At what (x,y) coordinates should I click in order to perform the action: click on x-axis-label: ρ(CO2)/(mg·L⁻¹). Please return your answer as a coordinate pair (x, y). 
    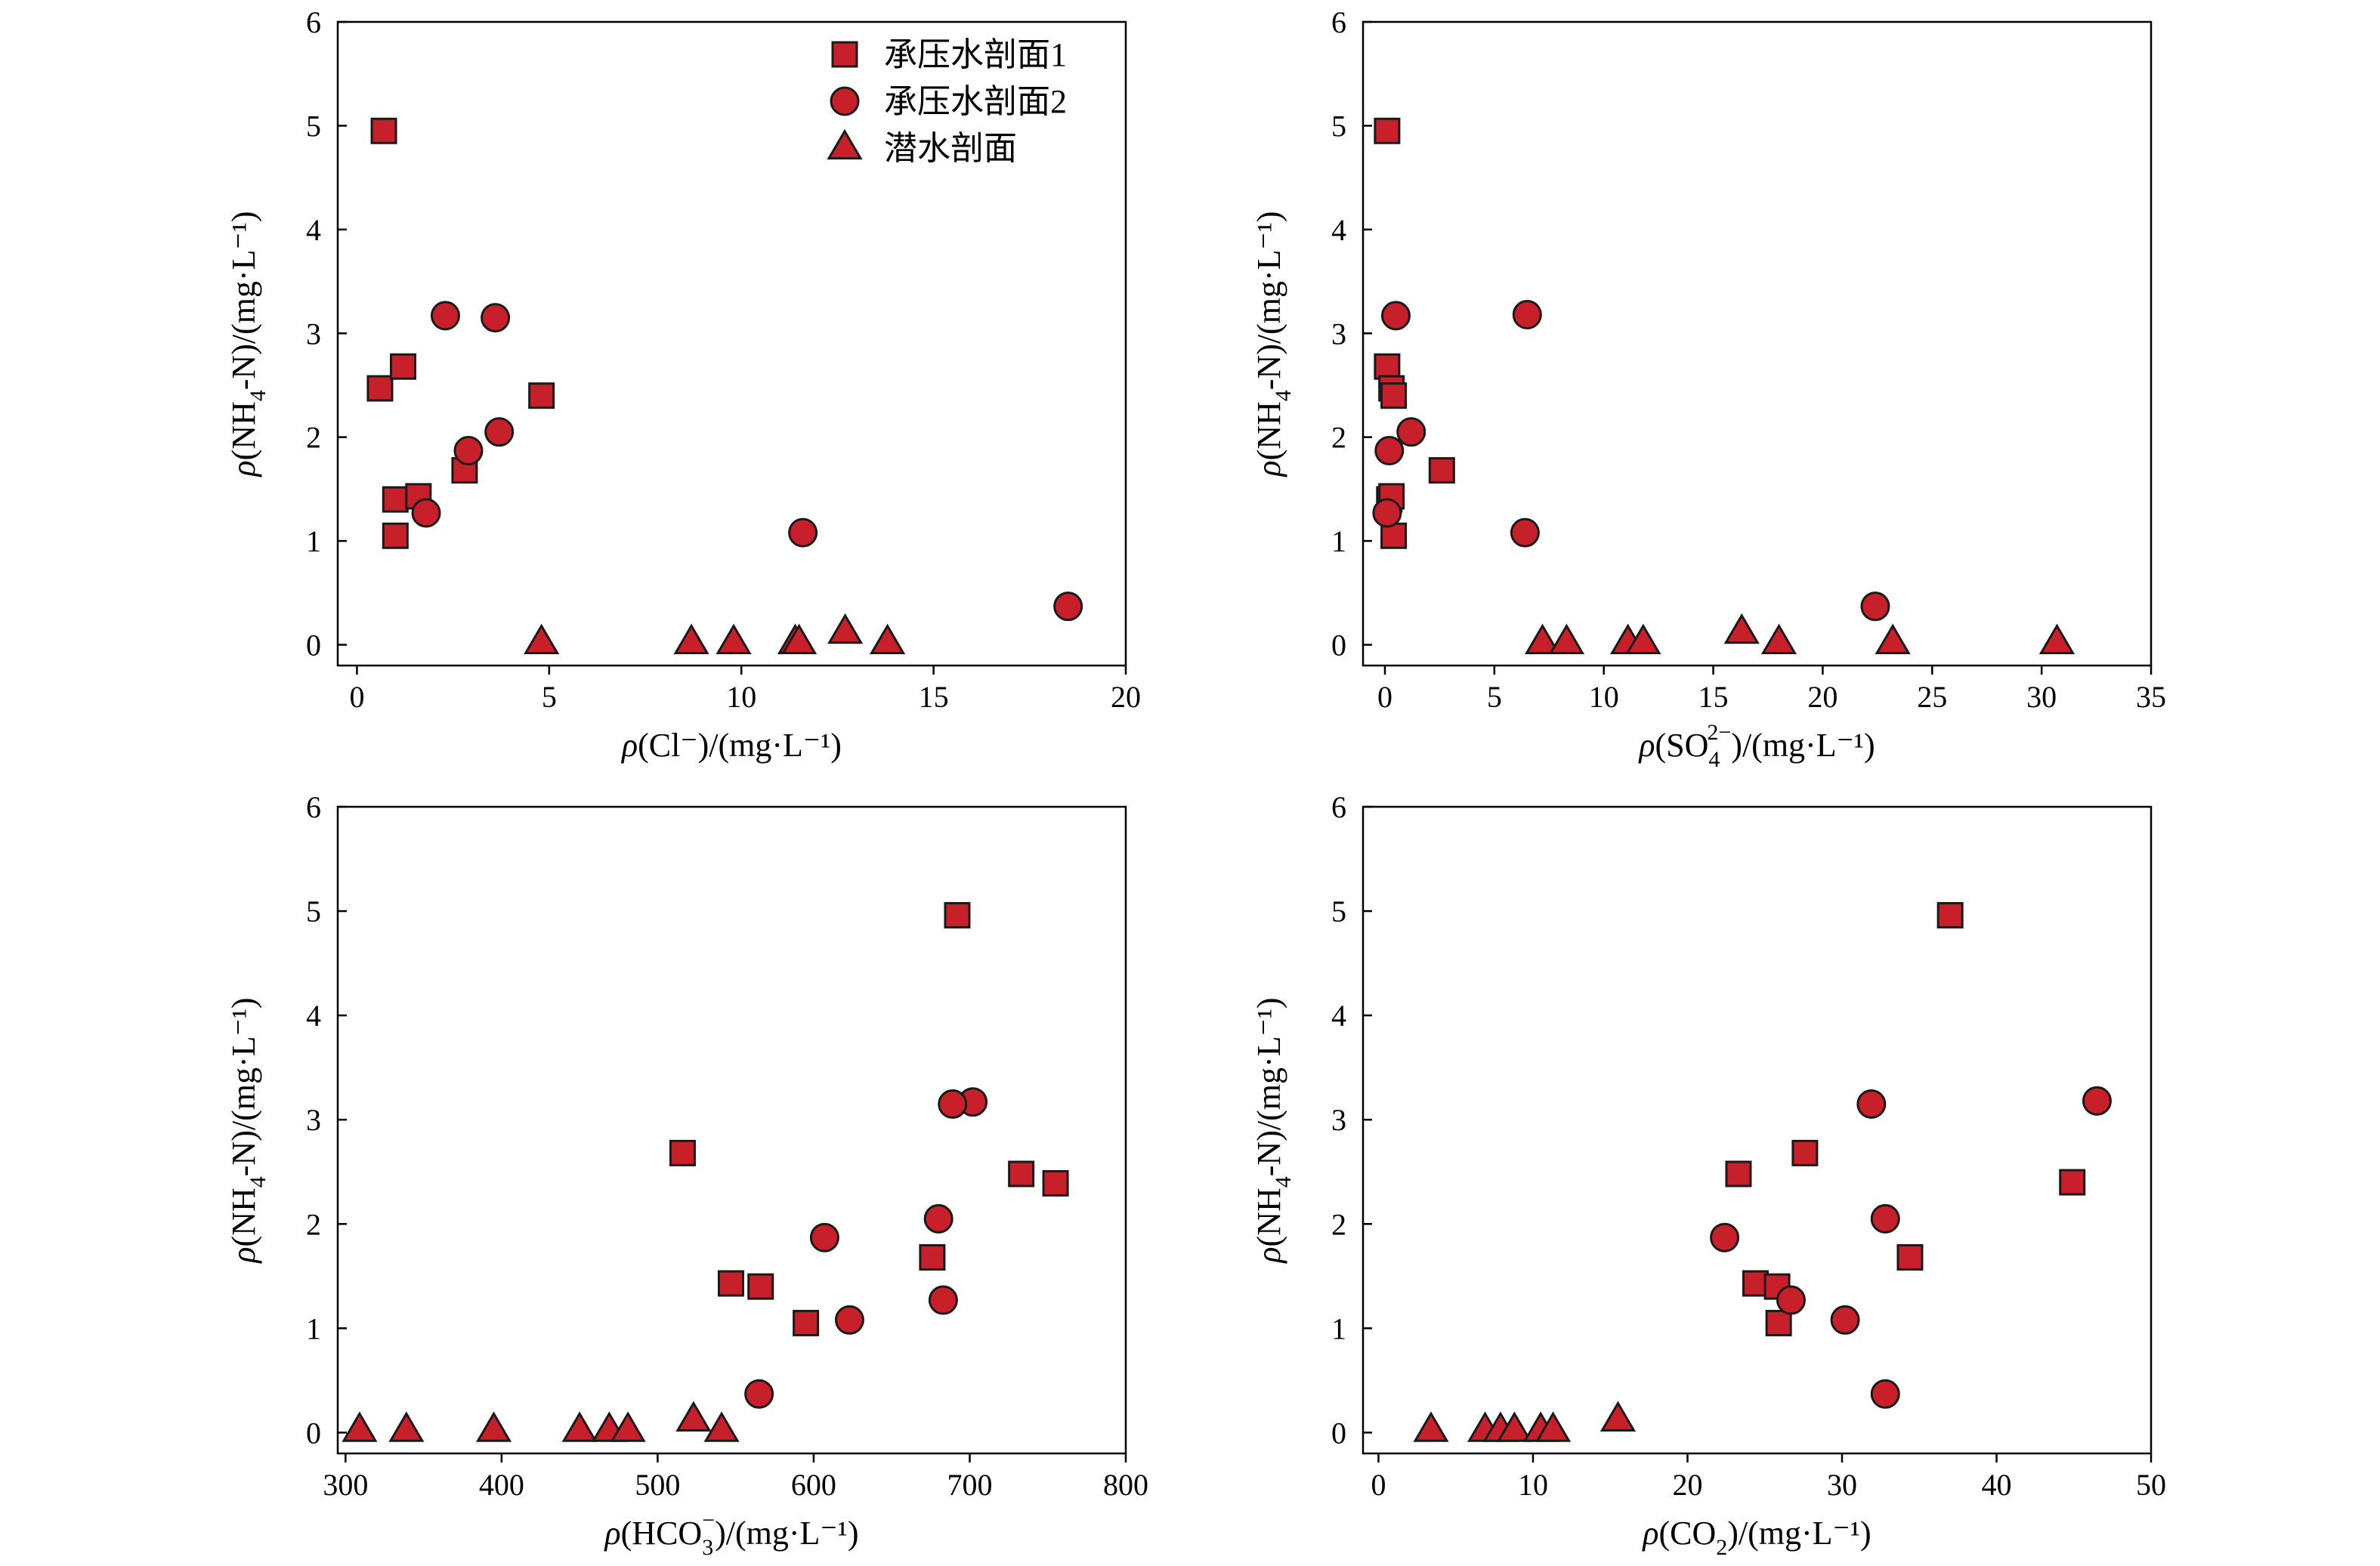
    Looking at the image, I should click on (1756, 1538).